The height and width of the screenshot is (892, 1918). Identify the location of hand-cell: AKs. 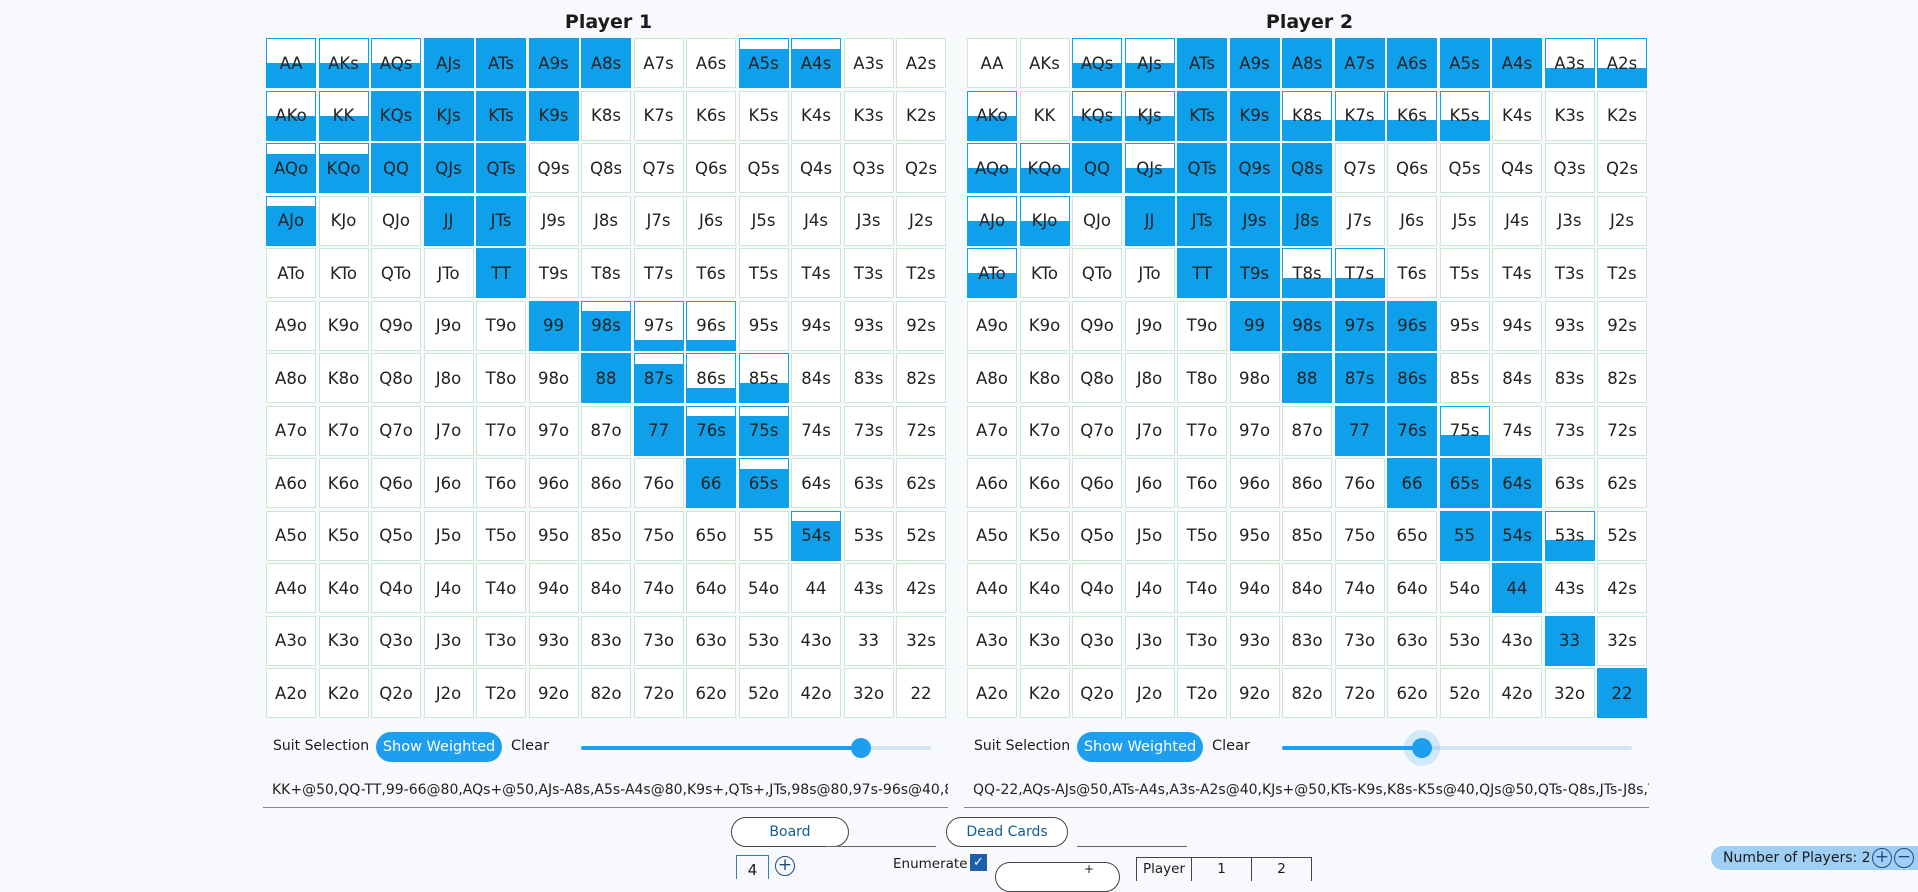
(1044, 63).